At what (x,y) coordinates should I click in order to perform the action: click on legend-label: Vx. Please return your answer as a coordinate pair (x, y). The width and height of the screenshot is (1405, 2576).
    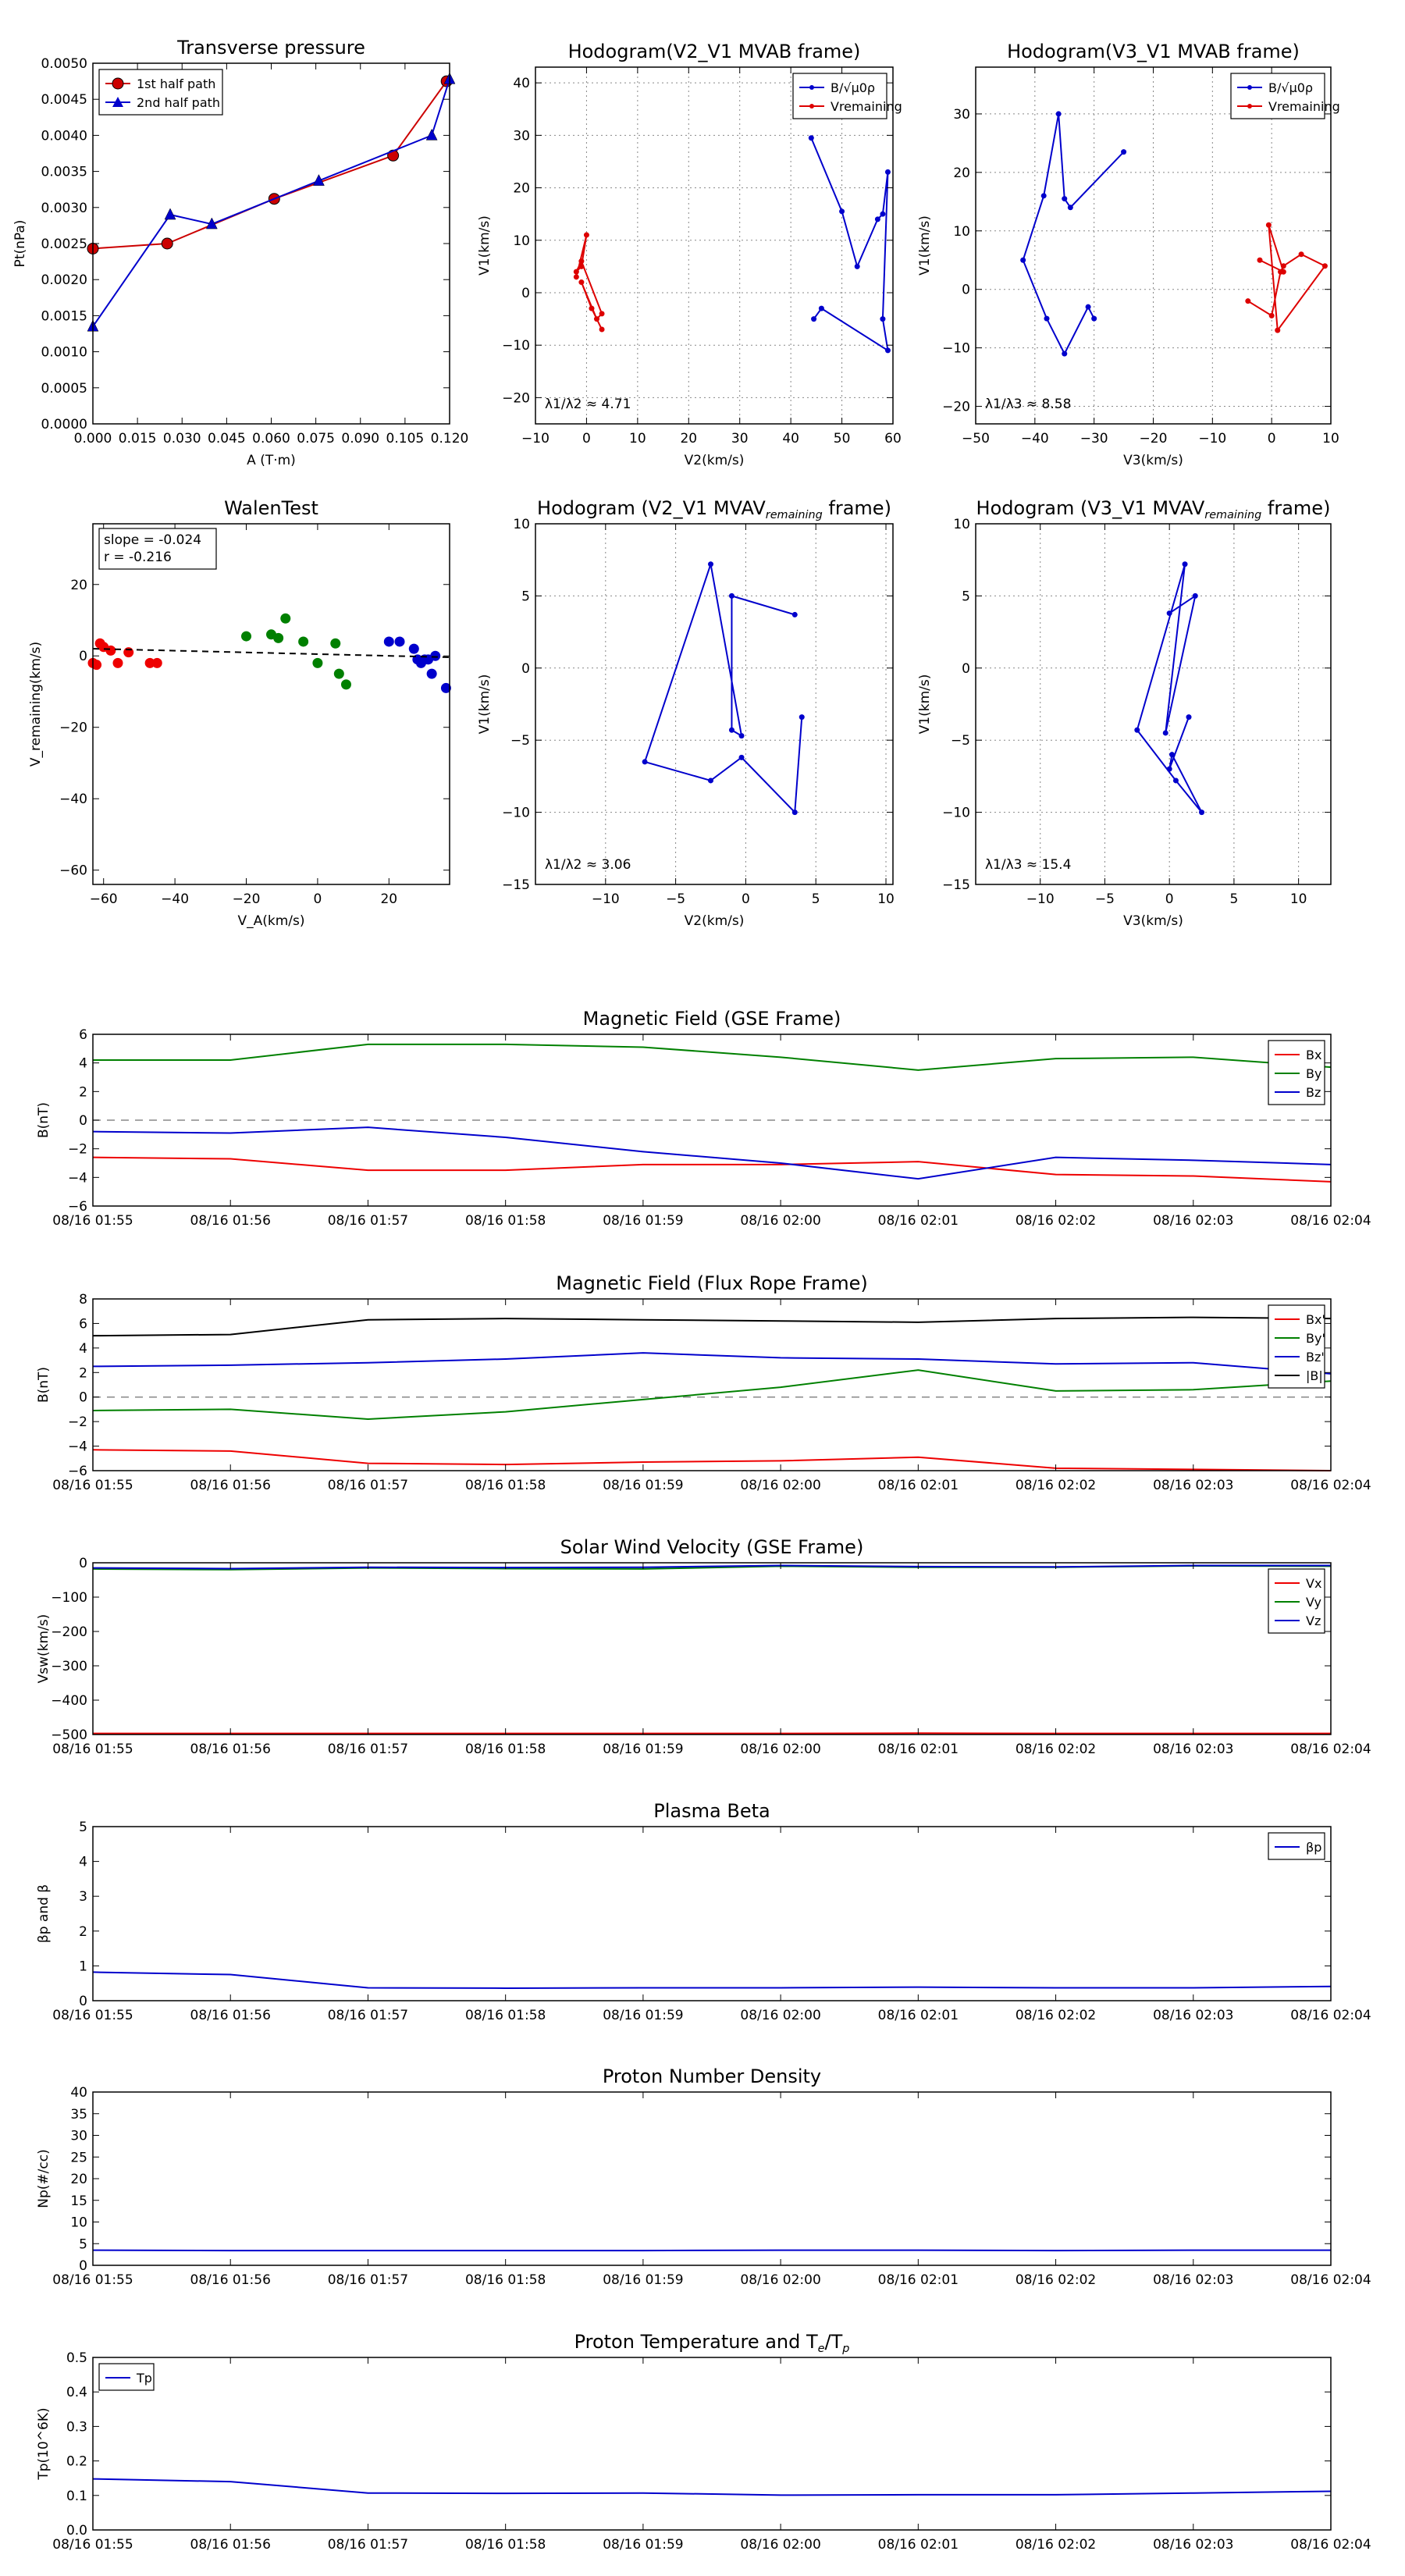
    Looking at the image, I should click on (1313, 1583).